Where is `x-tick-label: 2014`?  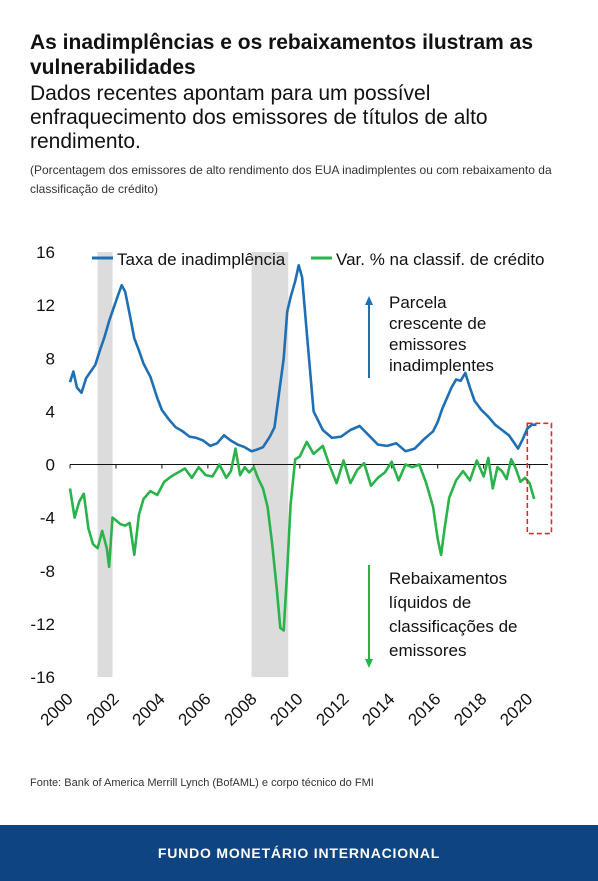 x-tick-label: 2014 is located at coordinates (378, 709).